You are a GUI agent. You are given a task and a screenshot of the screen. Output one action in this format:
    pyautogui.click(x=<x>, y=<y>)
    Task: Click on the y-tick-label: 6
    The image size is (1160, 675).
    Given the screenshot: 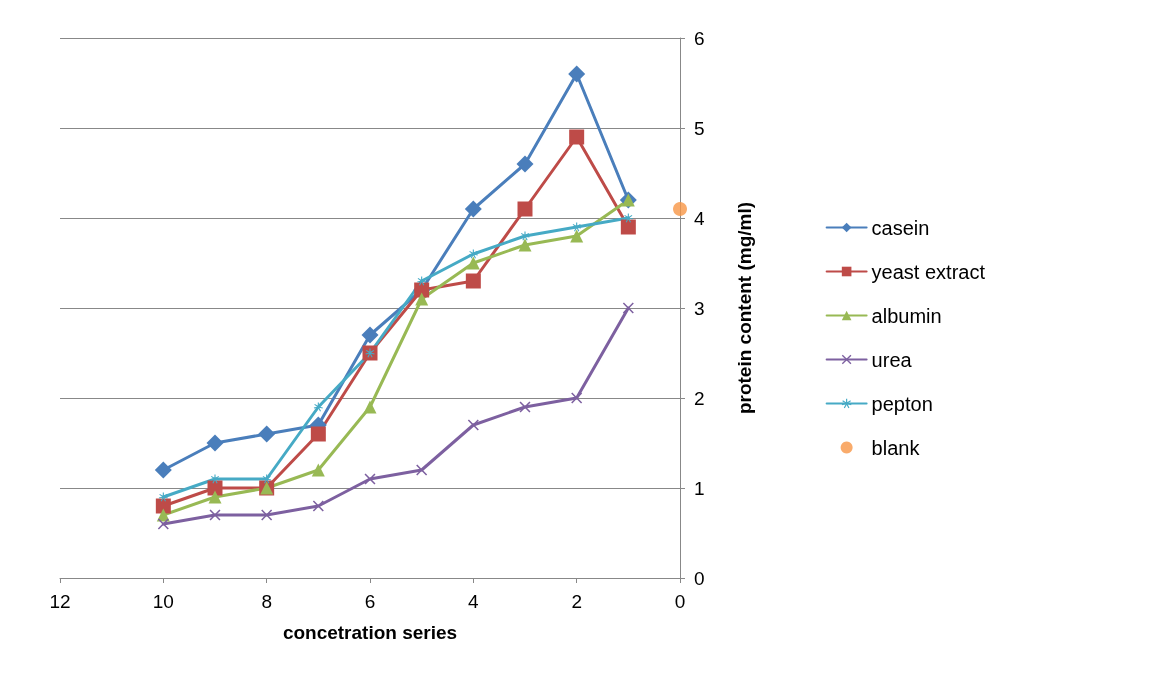 What is the action you would take?
    pyautogui.click(x=699, y=38)
    